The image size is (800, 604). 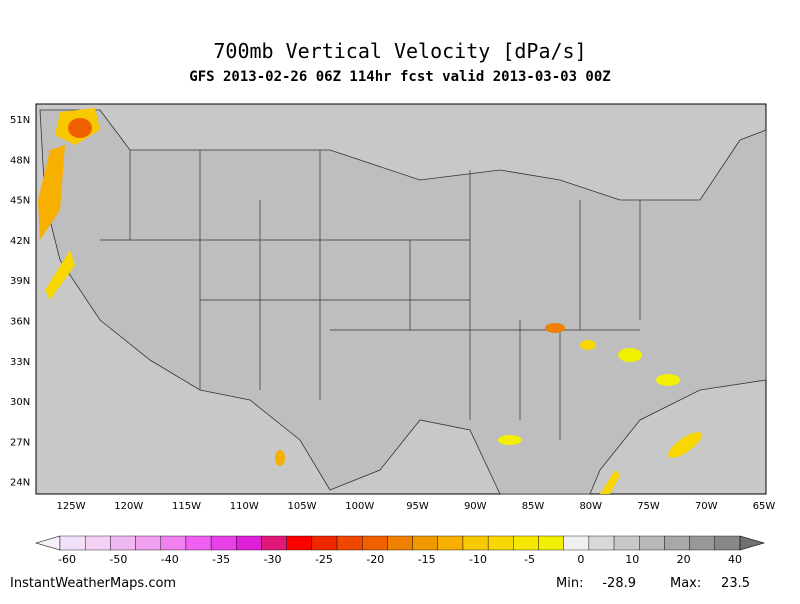 What do you see at coordinates (706, 506) in the screenshot?
I see `lon-label: 70W` at bounding box center [706, 506].